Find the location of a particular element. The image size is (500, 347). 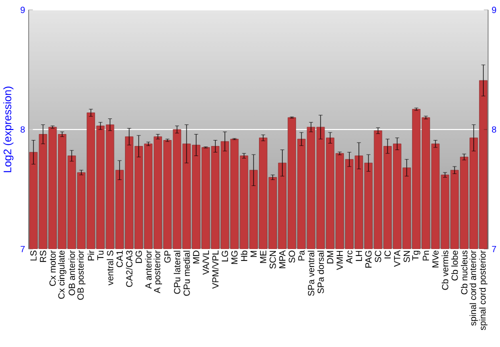

y-tick-label: 7 is located at coordinates (22, 249).